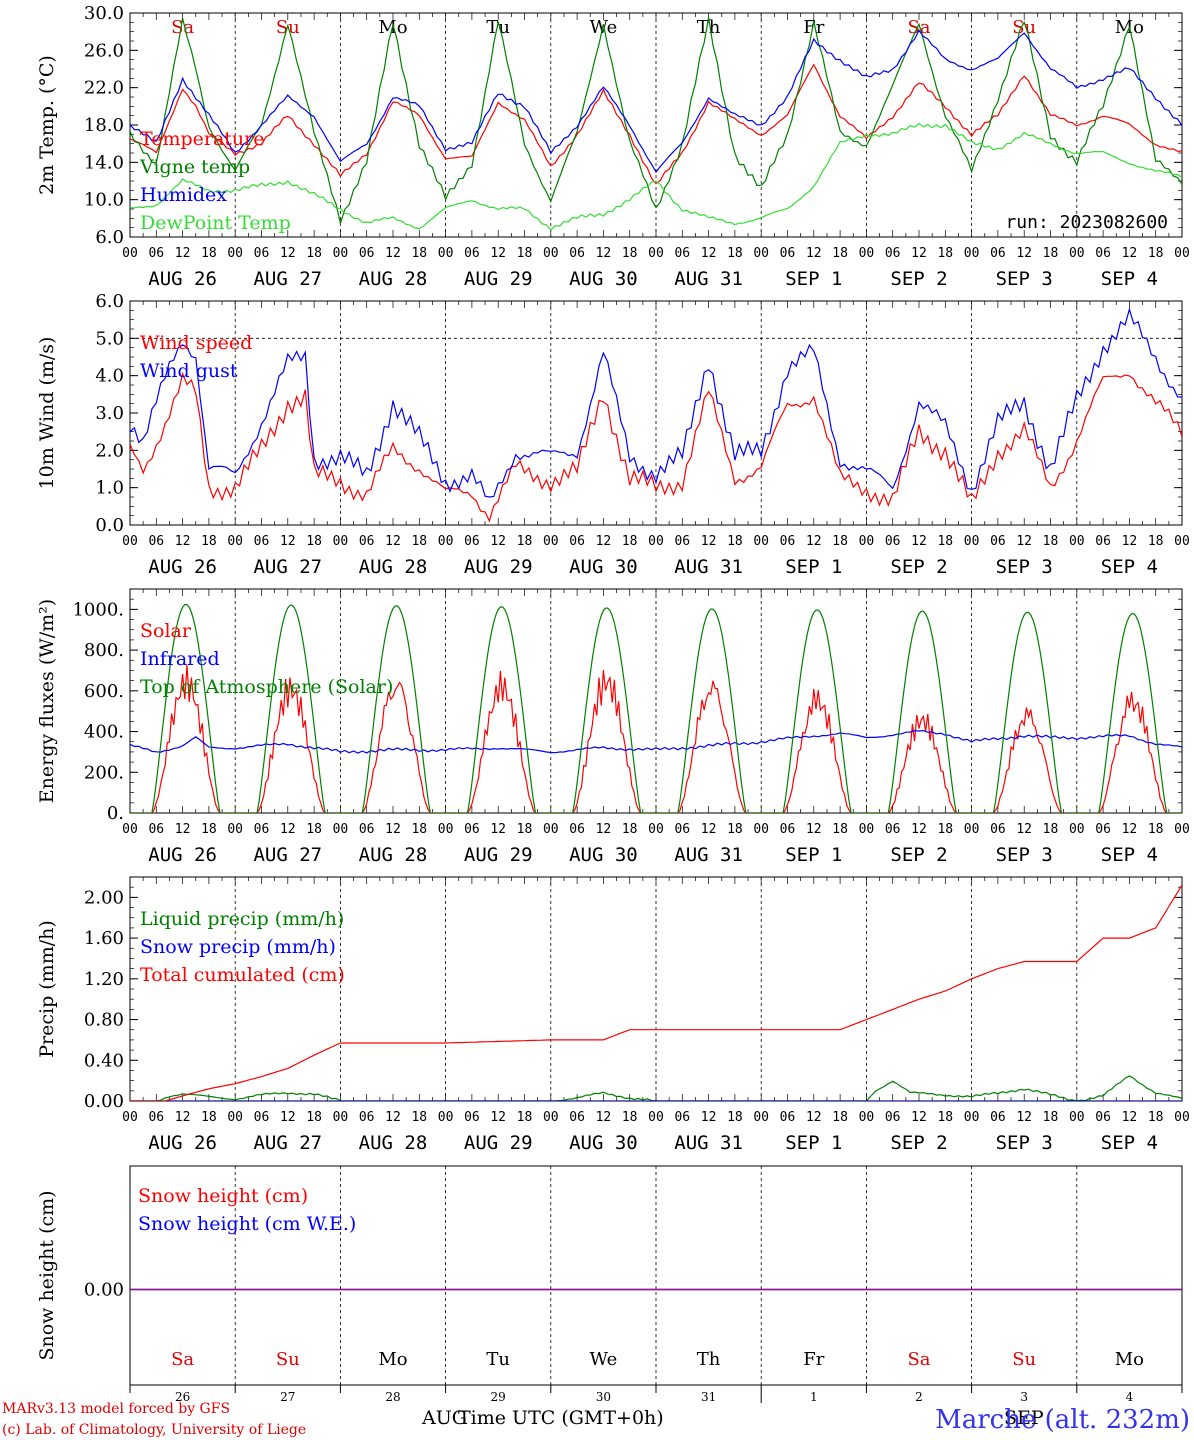  What do you see at coordinates (1086, 222) in the screenshot?
I see `run-annotation: run: 2023082600` at bounding box center [1086, 222].